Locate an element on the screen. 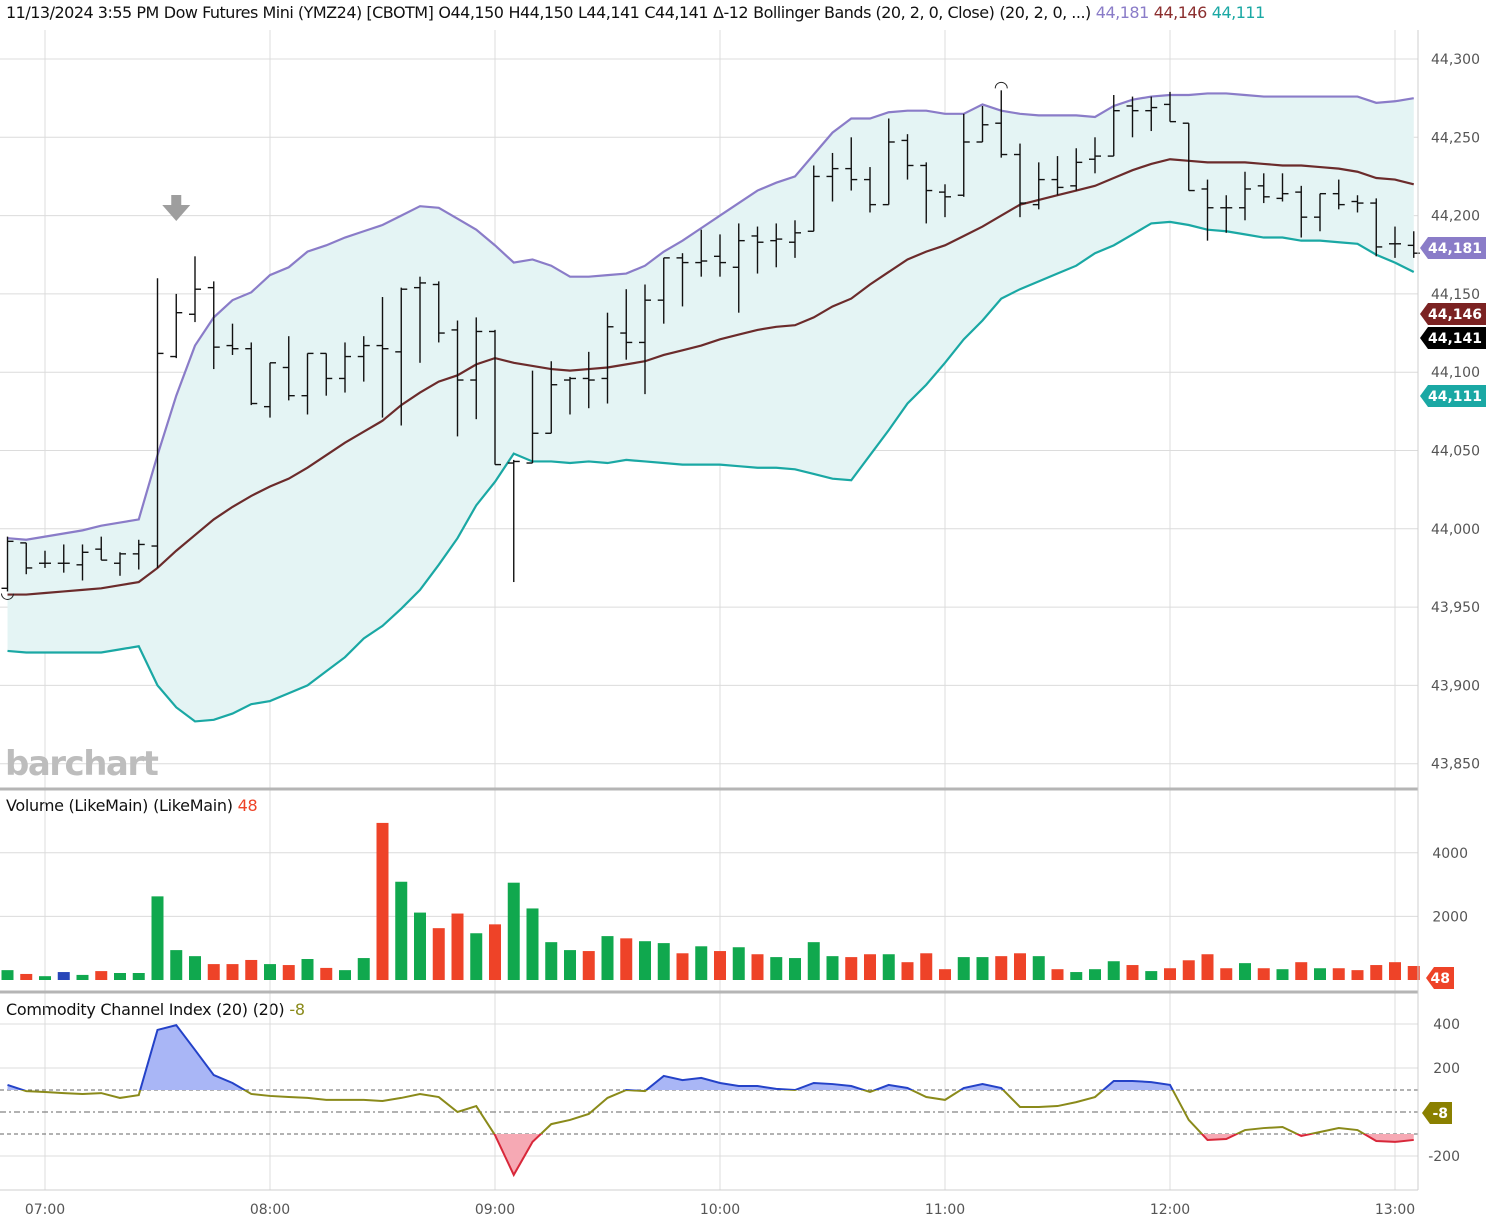 The height and width of the screenshot is (1226, 1486). time-tick-label: 09:00 is located at coordinates (495, 1210).